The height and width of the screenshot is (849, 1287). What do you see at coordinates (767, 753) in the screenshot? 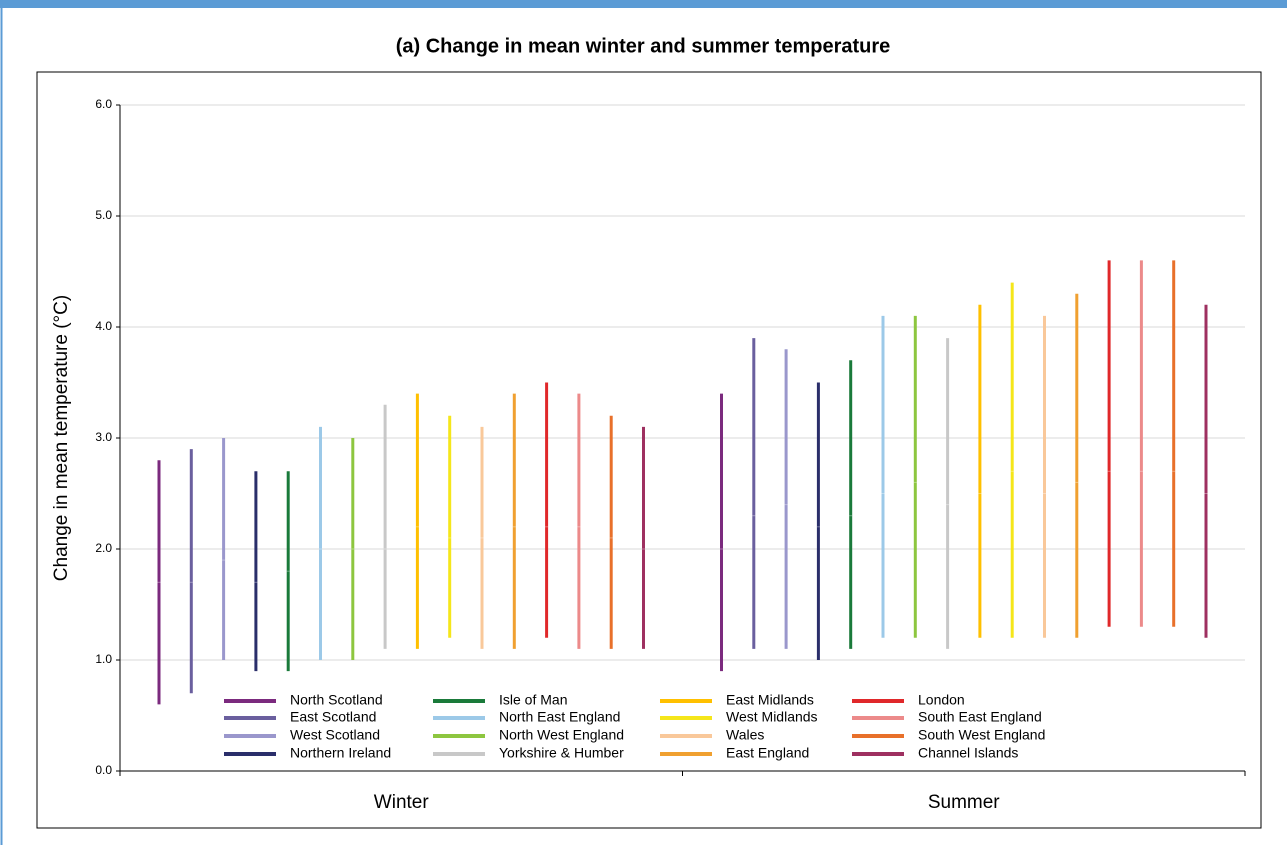
I see `legend-label: East England` at bounding box center [767, 753].